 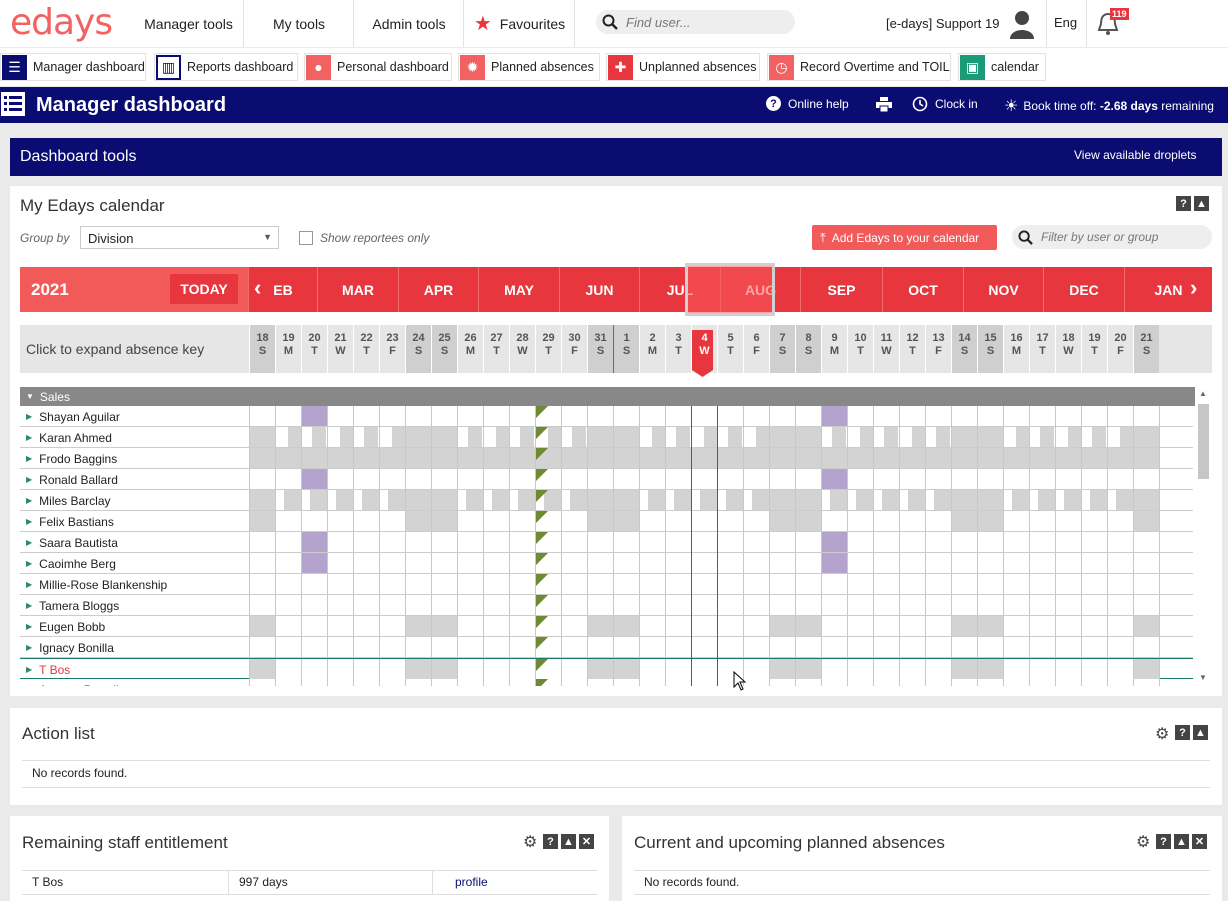 What do you see at coordinates (520, 23) in the screenshot?
I see `nav-favourites: ★ Favourites` at bounding box center [520, 23].